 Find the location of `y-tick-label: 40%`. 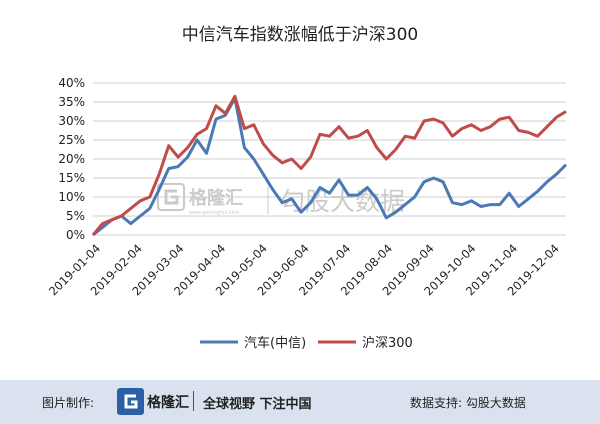

y-tick-label: 40% is located at coordinates (71, 83).